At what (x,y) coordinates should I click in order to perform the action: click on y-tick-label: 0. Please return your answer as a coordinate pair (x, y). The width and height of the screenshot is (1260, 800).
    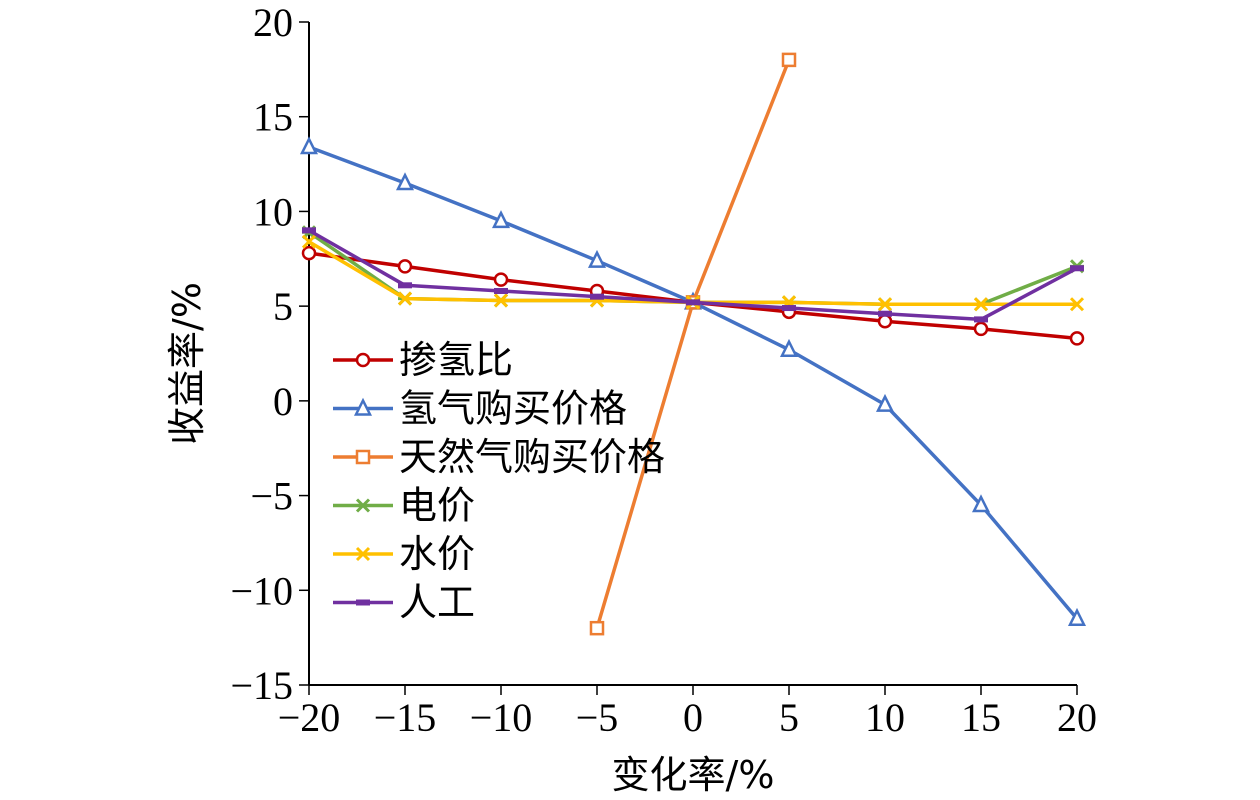
    Looking at the image, I should click on (283, 401).